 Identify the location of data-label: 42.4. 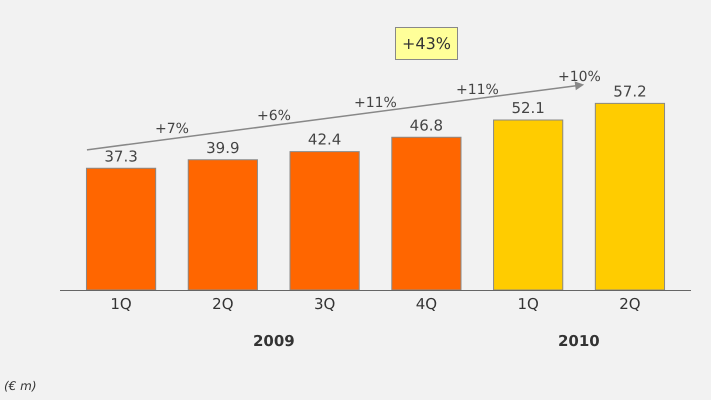
(325, 139).